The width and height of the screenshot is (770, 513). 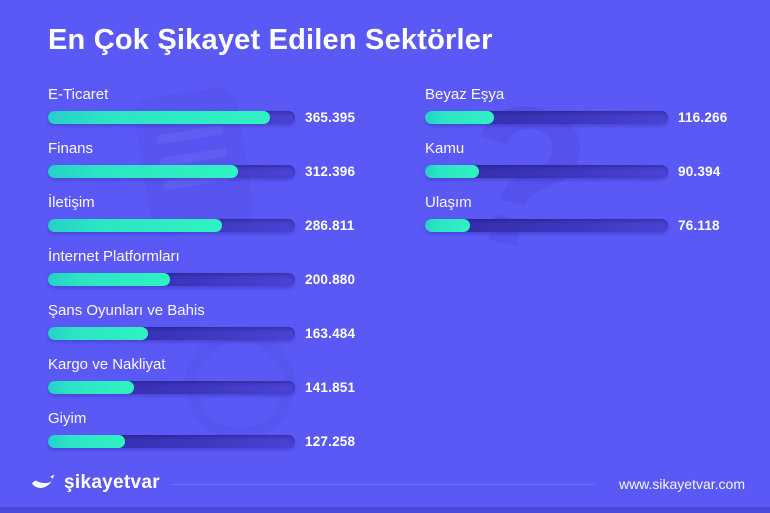 What do you see at coordinates (445, 148) in the screenshot?
I see `sector-label: Kamu` at bounding box center [445, 148].